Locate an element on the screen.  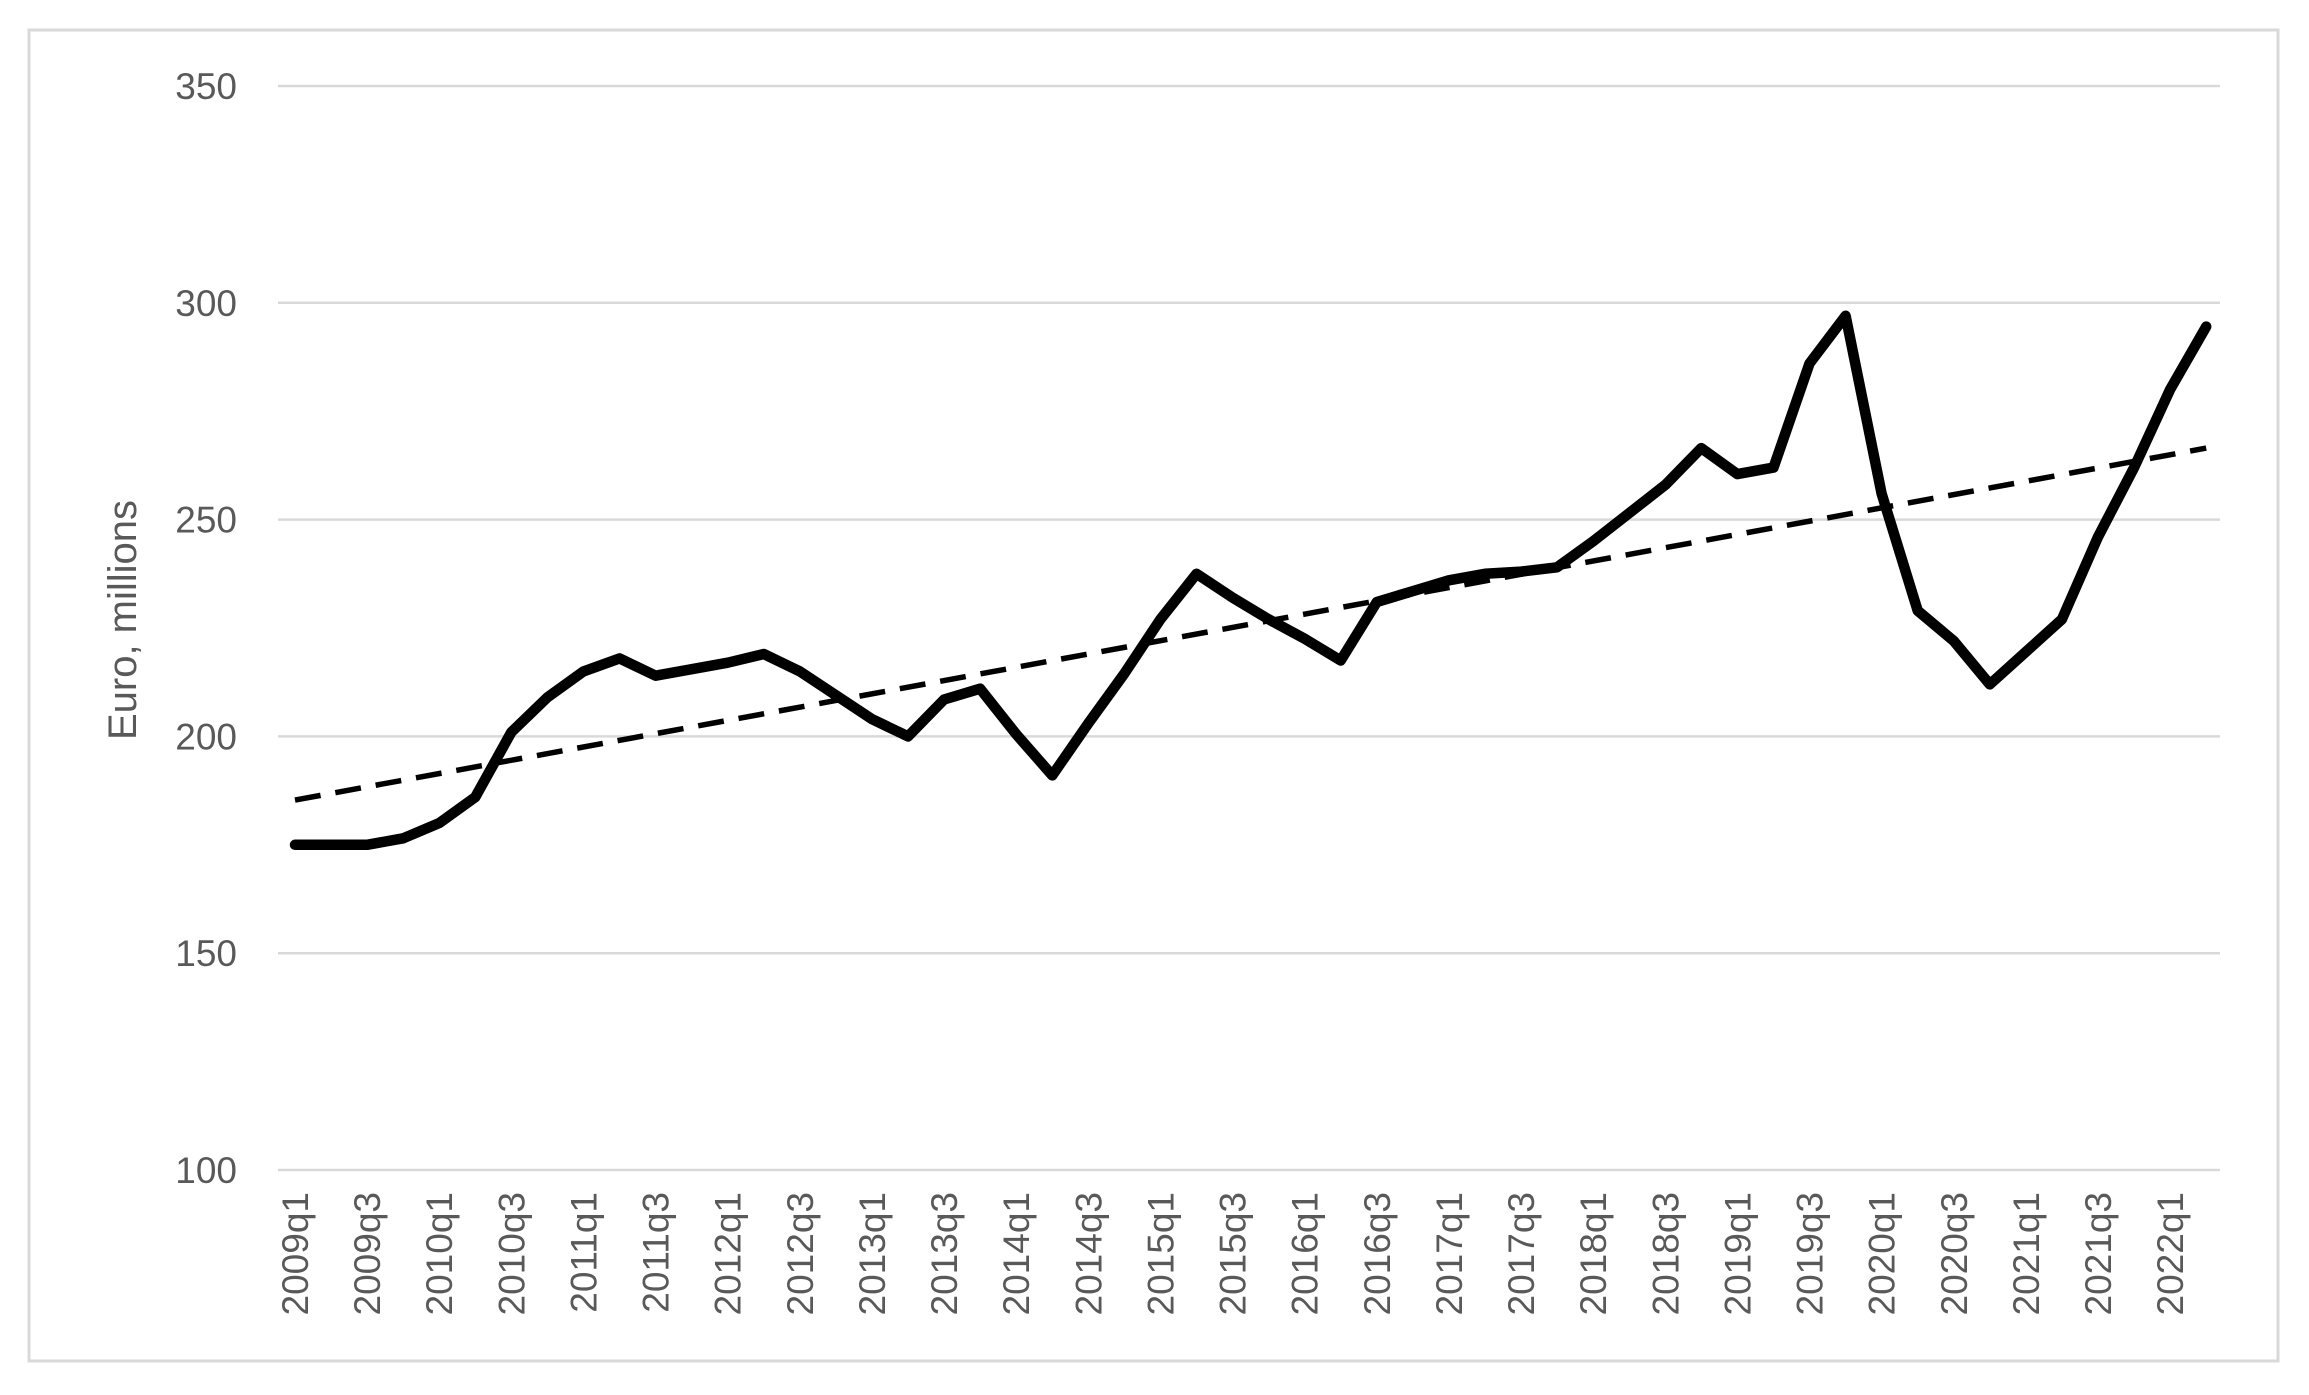
x-tick-label: 2009q3 is located at coordinates (367, 1253).